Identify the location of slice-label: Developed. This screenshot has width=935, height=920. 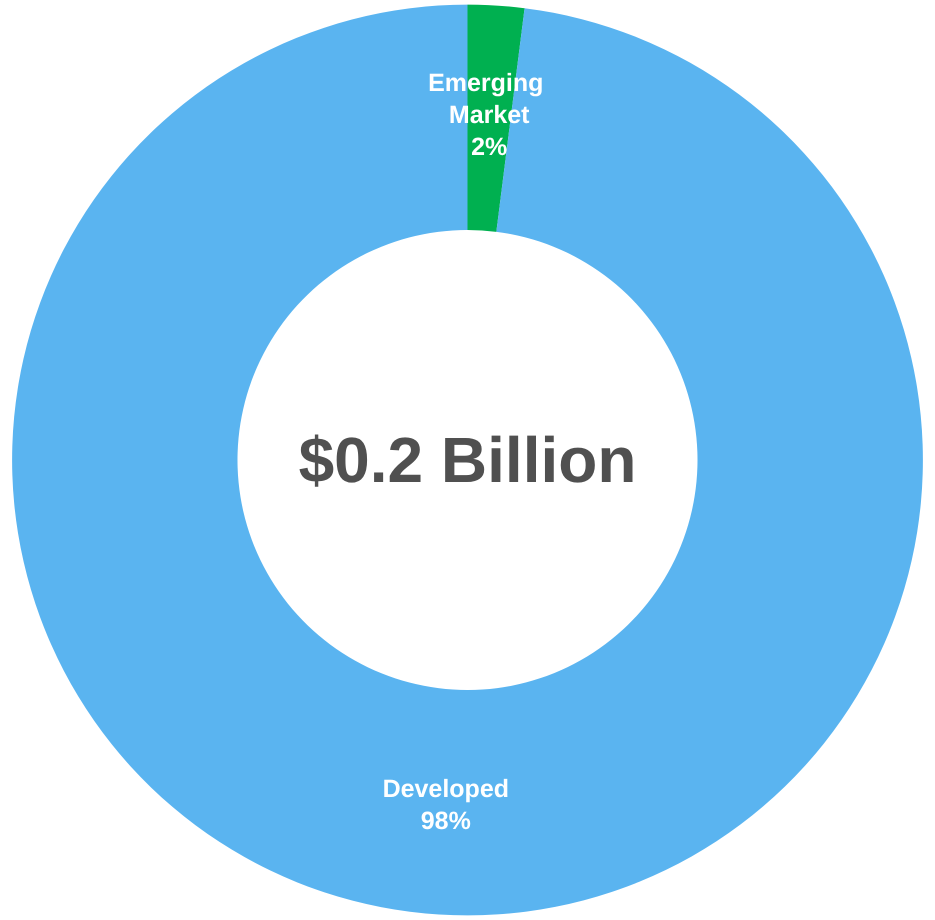
(446, 789).